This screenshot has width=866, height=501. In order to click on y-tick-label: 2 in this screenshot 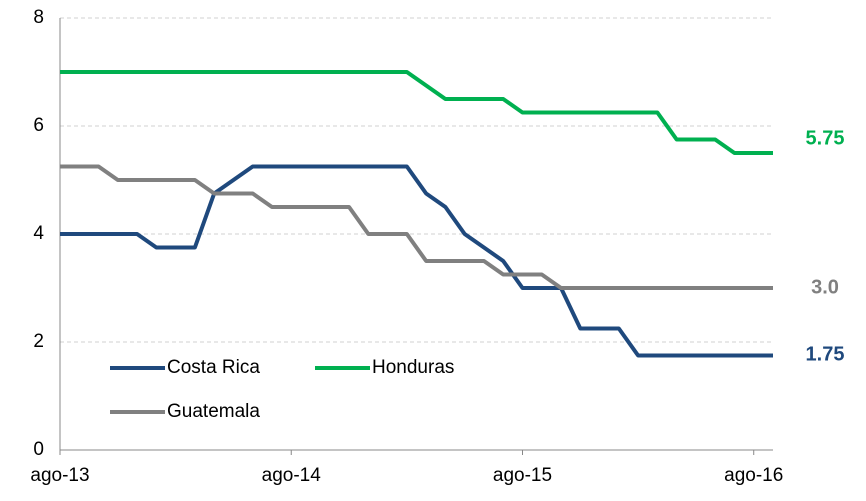, I will do `click(38, 341)`.